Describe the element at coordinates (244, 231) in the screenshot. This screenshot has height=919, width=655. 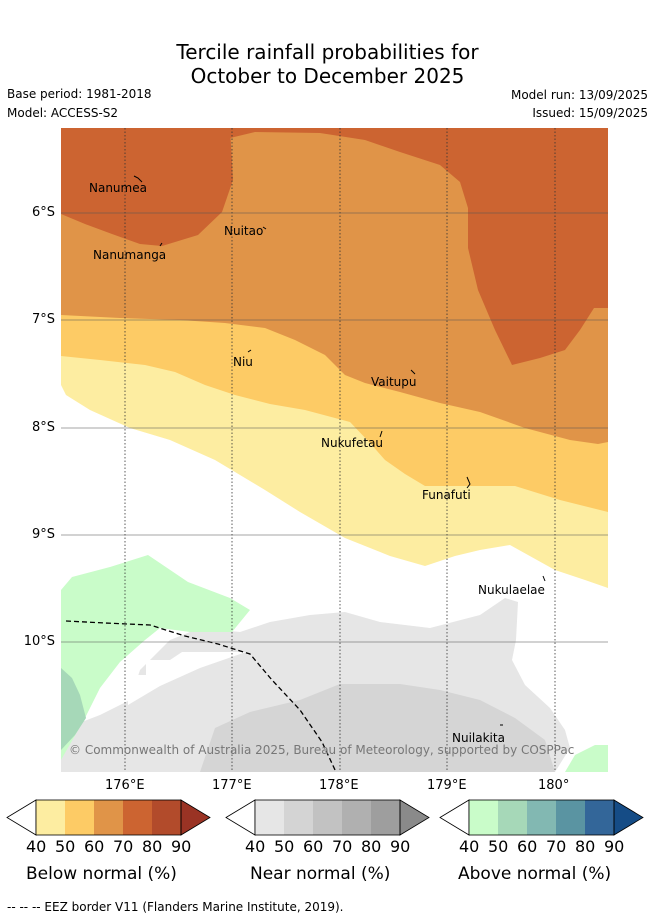
I see `place-label-nuitao: Nuitao` at that location.